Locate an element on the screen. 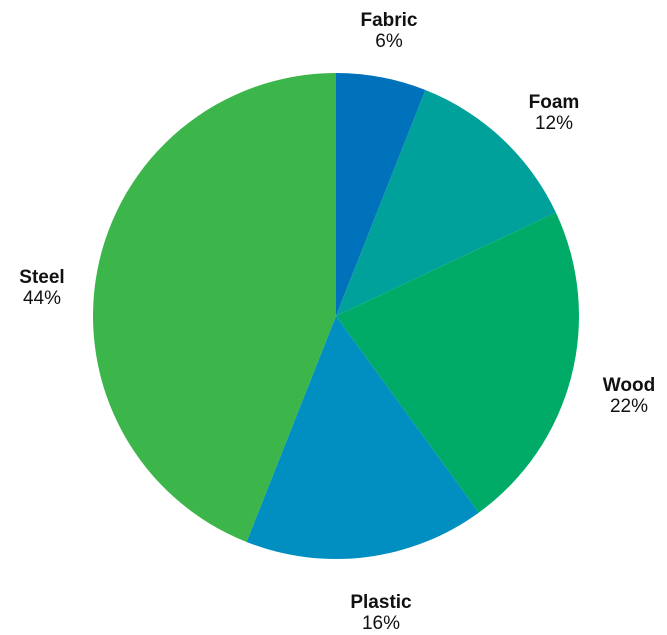  pie-slice-foam is located at coordinates (446, 203).